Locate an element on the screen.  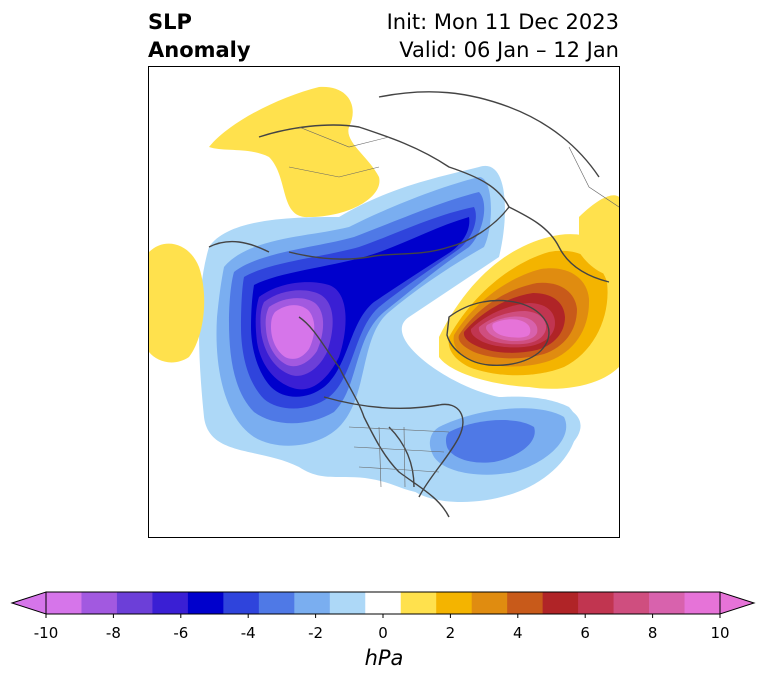
contour-minus10 is located at coordinates (293, 332).